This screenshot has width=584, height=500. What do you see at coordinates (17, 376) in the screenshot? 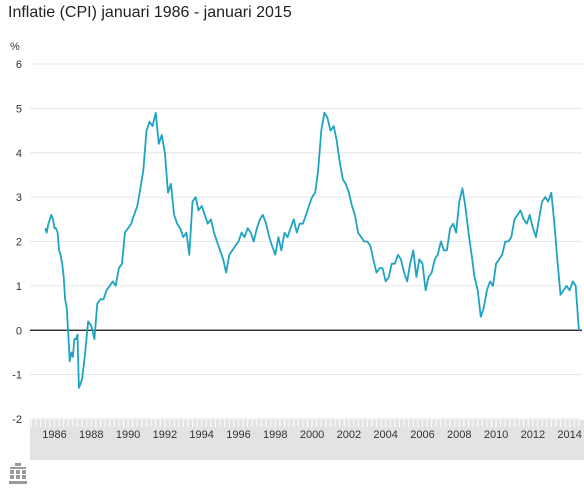
I see `y-tick-label: -1` at bounding box center [17, 376].